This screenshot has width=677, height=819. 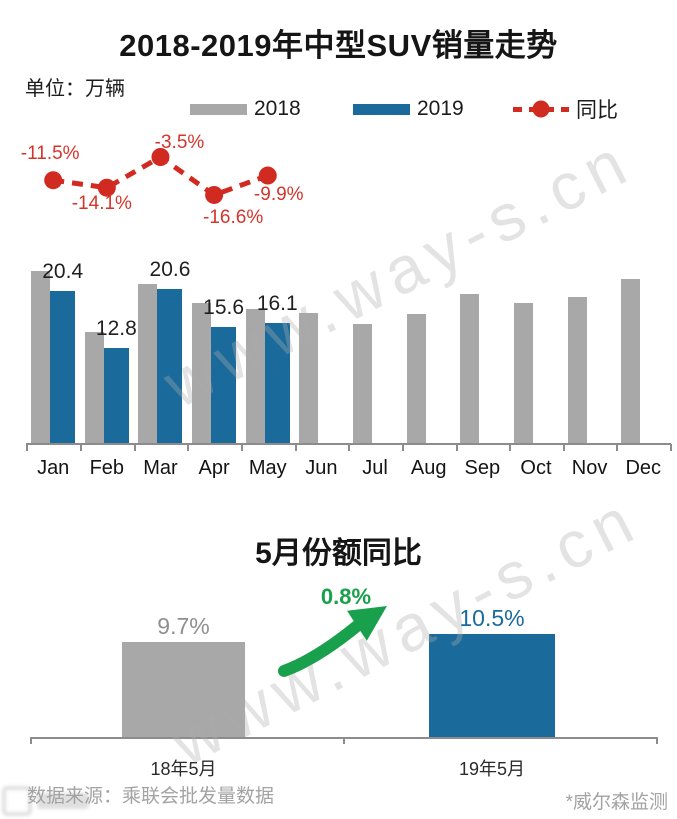 What do you see at coordinates (50, 154) in the screenshot?
I see `yoy-value-label: -11.5%` at bounding box center [50, 154].